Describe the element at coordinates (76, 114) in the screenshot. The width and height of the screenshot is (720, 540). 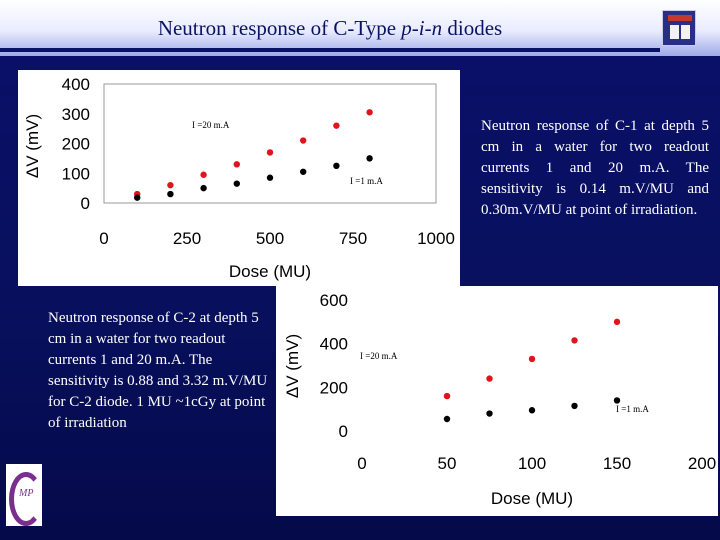
I see `y-tick-label: 300` at that location.